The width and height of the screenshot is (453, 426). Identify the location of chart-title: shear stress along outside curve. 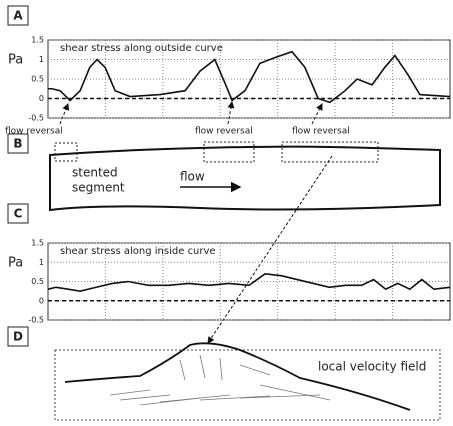
(141, 48).